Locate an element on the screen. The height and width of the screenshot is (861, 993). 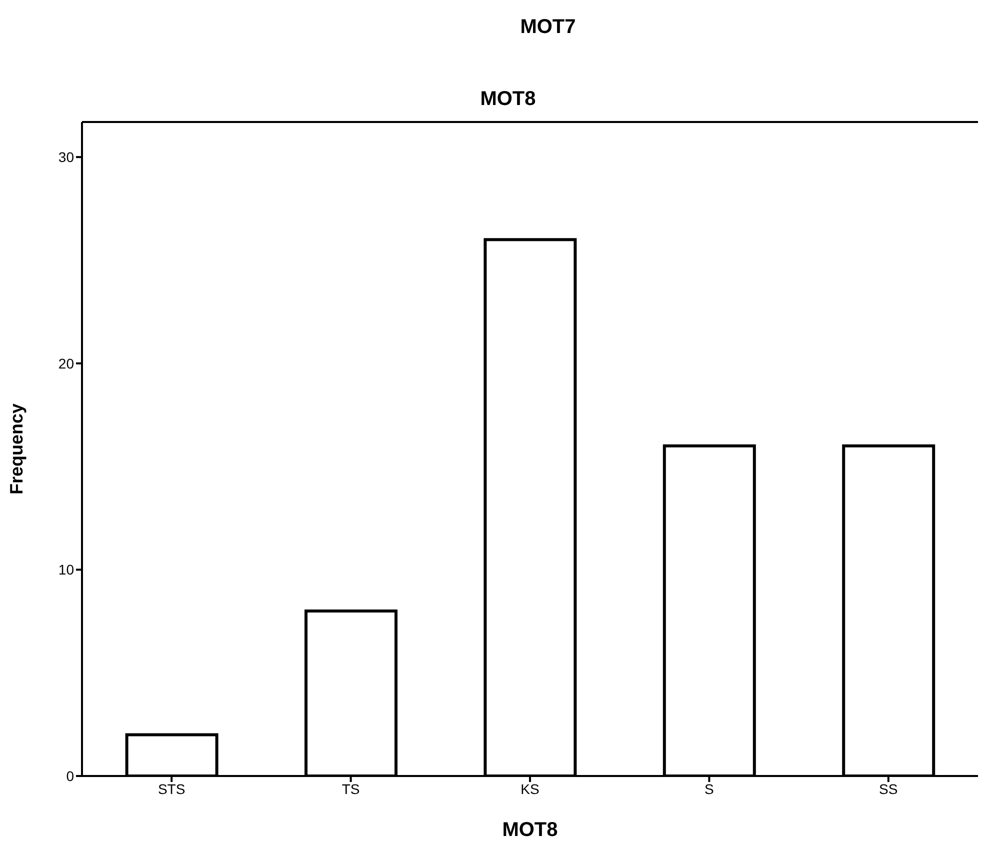
x-tick-label: SS is located at coordinates (888, 788).